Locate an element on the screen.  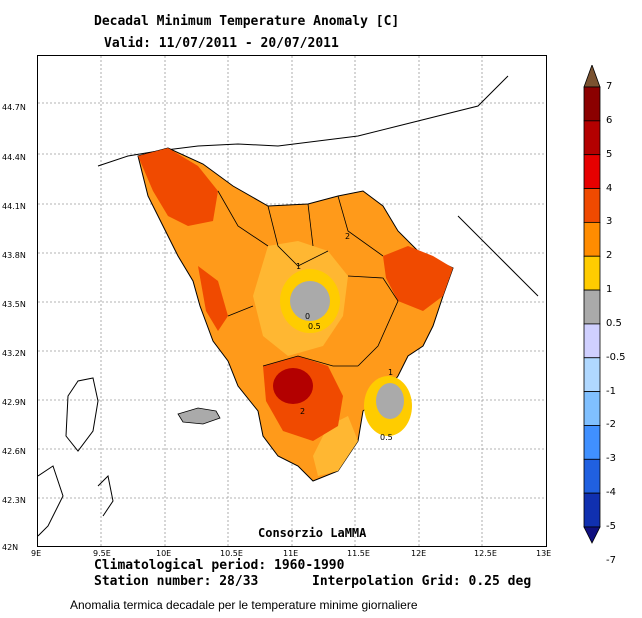
legend-label: 2 is located at coordinates (609, 256).